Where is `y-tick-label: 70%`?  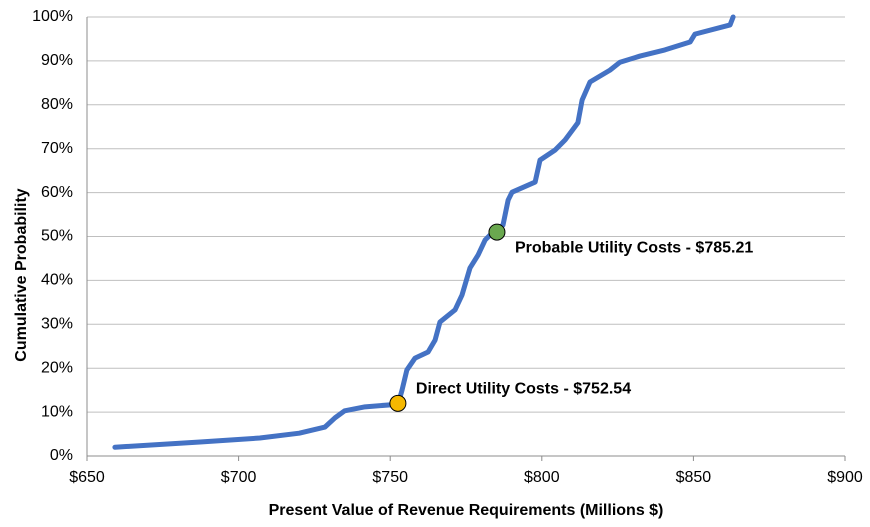 y-tick-label: 70% is located at coordinates (57, 148).